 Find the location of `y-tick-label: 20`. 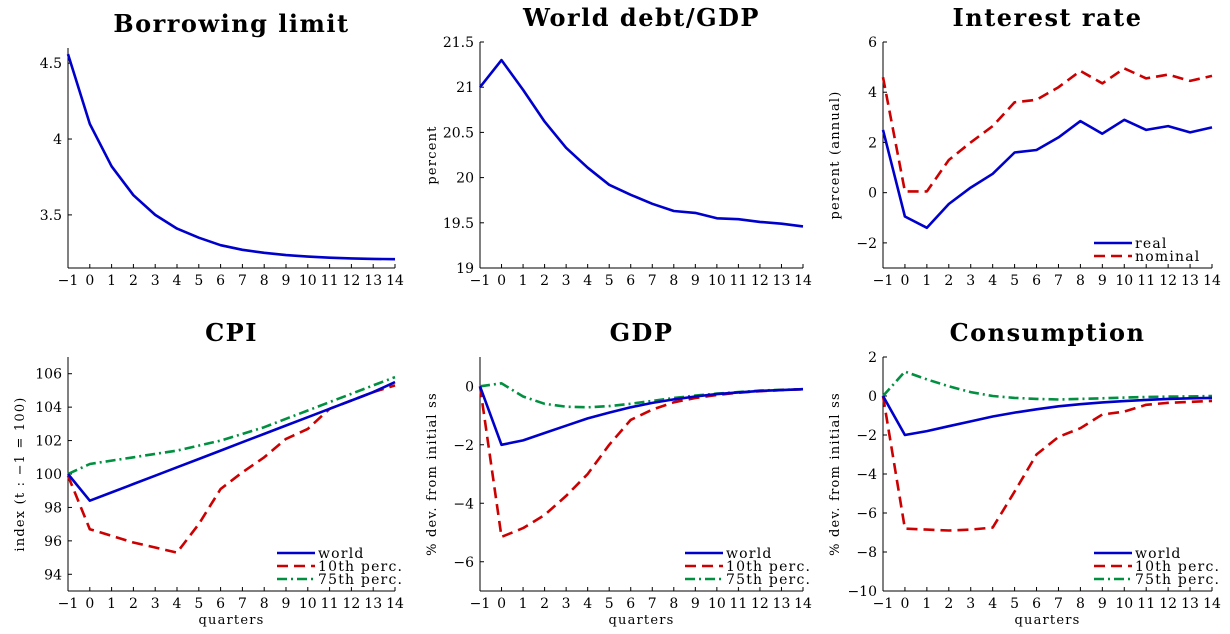

y-tick-label: 20 is located at coordinates (465, 179).